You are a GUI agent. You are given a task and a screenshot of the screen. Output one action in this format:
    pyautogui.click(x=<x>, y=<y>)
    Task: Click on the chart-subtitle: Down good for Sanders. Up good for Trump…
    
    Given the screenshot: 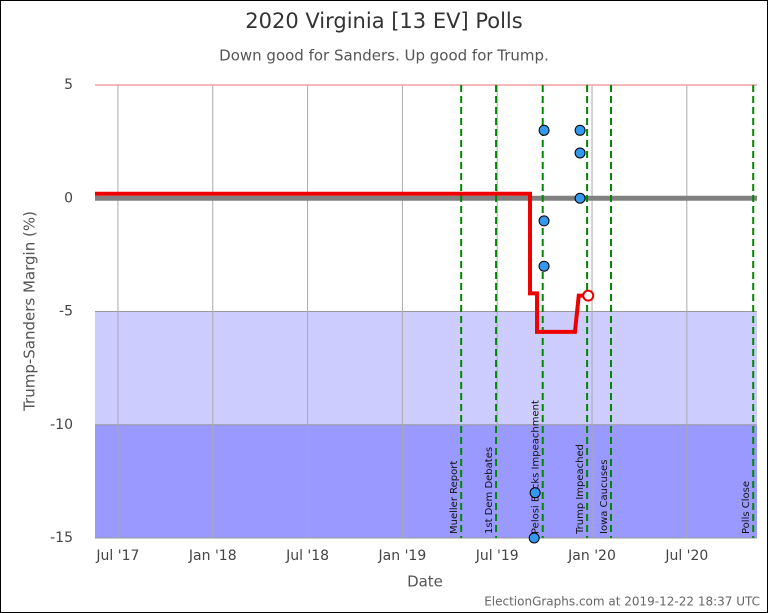 What is the action you would take?
    pyautogui.click(x=384, y=56)
    